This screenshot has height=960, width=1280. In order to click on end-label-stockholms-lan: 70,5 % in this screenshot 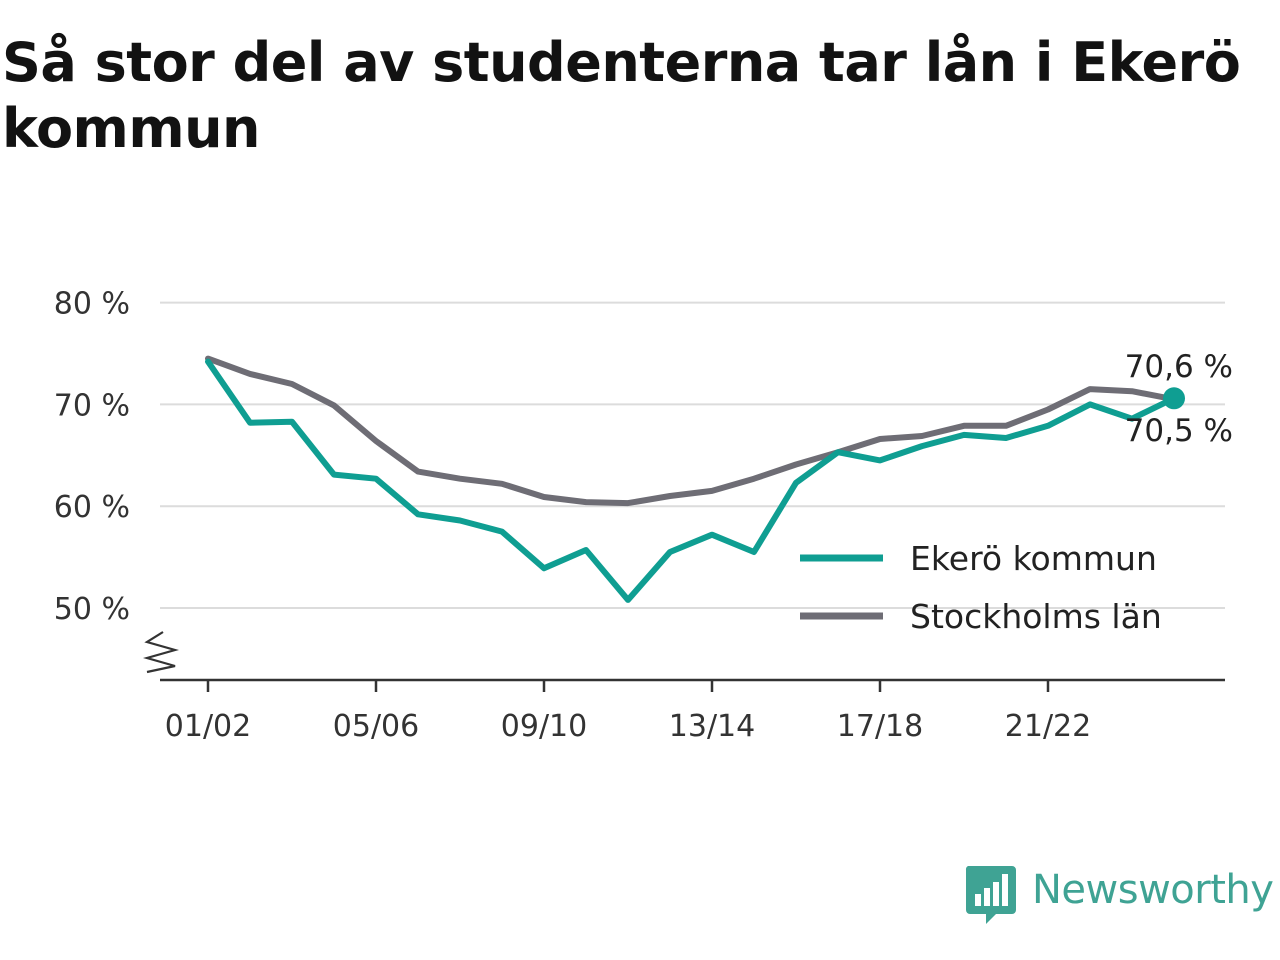, I will do `click(1179, 431)`.